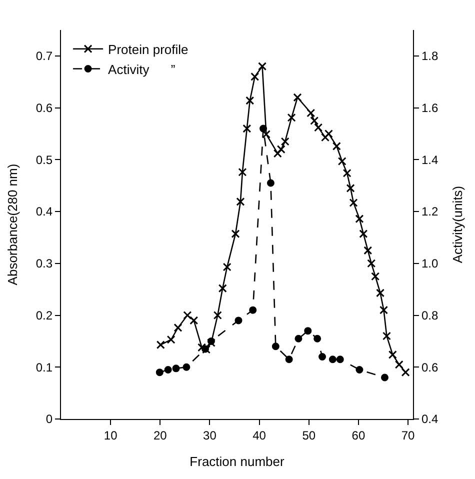 Image resolution: width=475 pixels, height=479 pixels. I want to click on x-tick-label: 70, so click(408, 435).